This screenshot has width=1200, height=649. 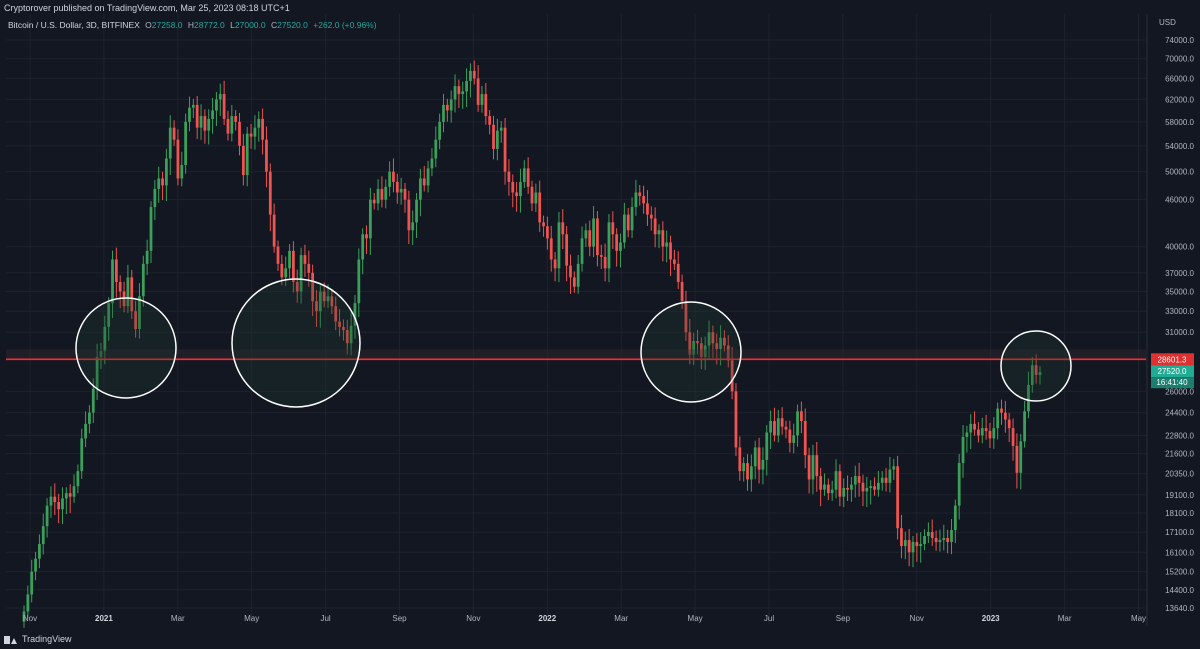 I want to click on highlight-circle, so click(x=126, y=348).